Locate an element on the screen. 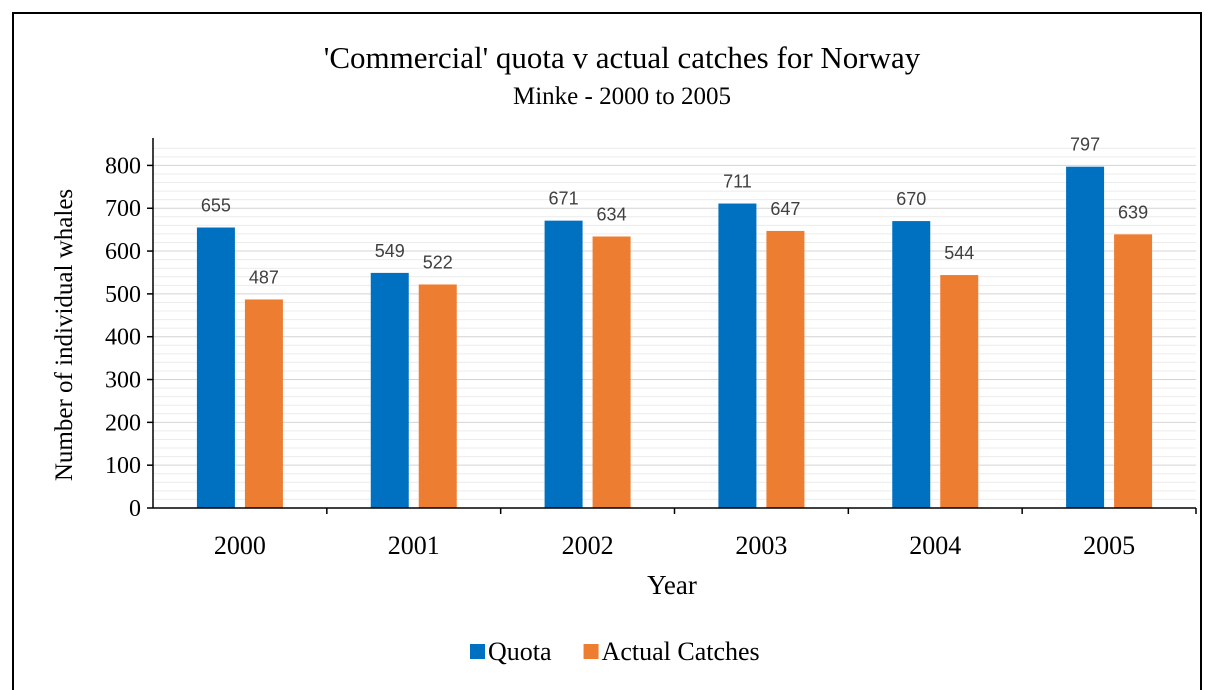 This screenshot has width=1214, height=690. y-tick-label: 100 is located at coordinates (123, 466).